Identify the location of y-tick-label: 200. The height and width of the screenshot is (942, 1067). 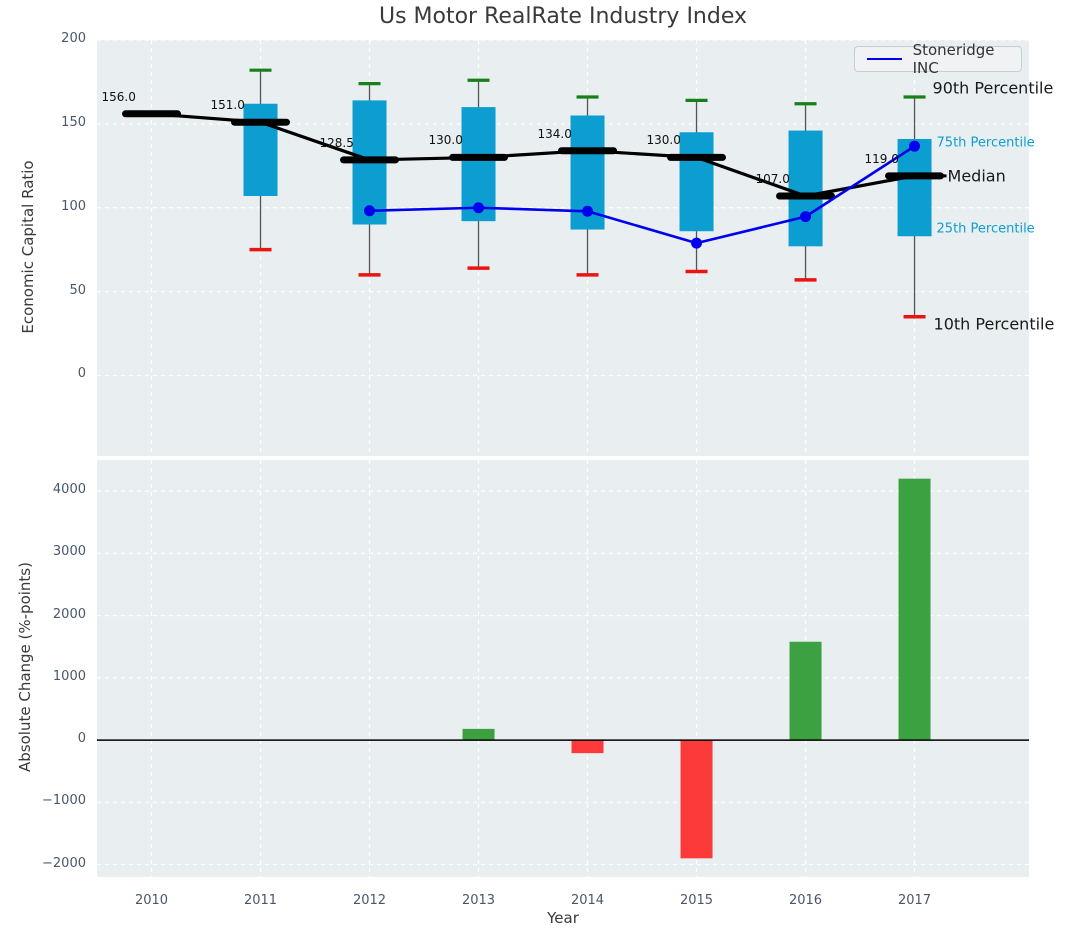
(73, 38).